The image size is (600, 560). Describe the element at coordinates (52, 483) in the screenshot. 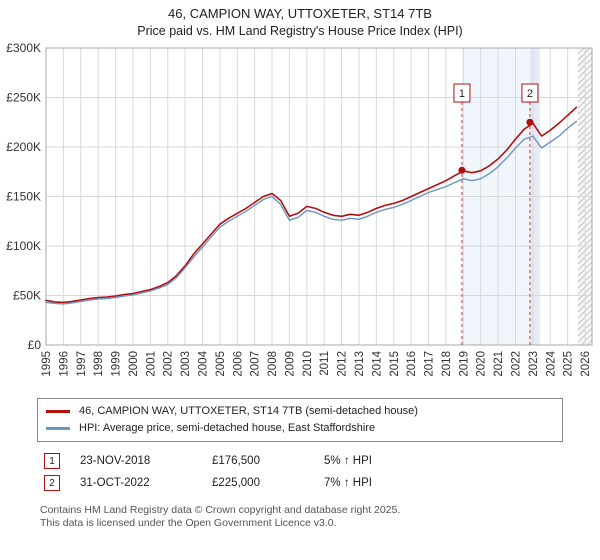

I see `sale-marker-2: 2` at that location.